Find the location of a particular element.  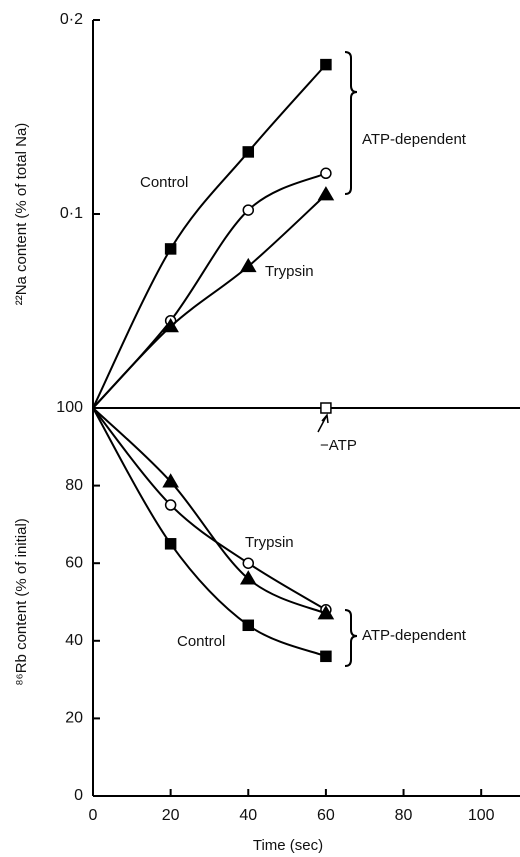

y-tick-label: 0·1 is located at coordinates (71, 213).